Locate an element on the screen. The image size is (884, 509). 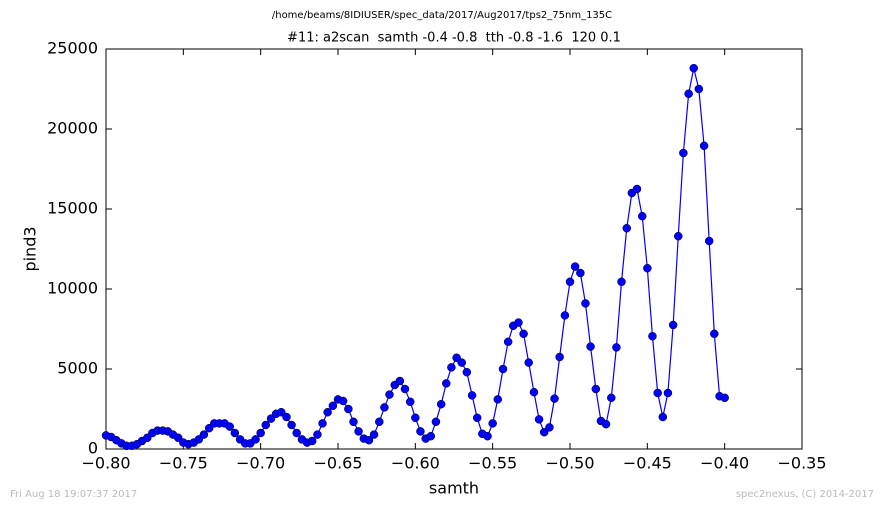
x-tick-label: −0.35 is located at coordinates (801, 463).